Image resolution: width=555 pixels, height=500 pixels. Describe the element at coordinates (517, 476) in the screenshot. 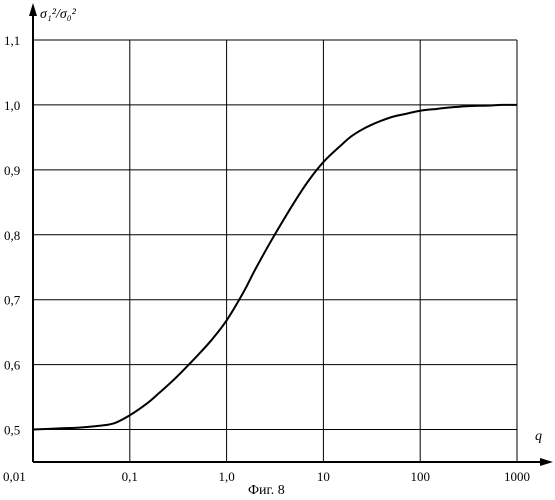

I see `x-tick-label: 1000` at that location.